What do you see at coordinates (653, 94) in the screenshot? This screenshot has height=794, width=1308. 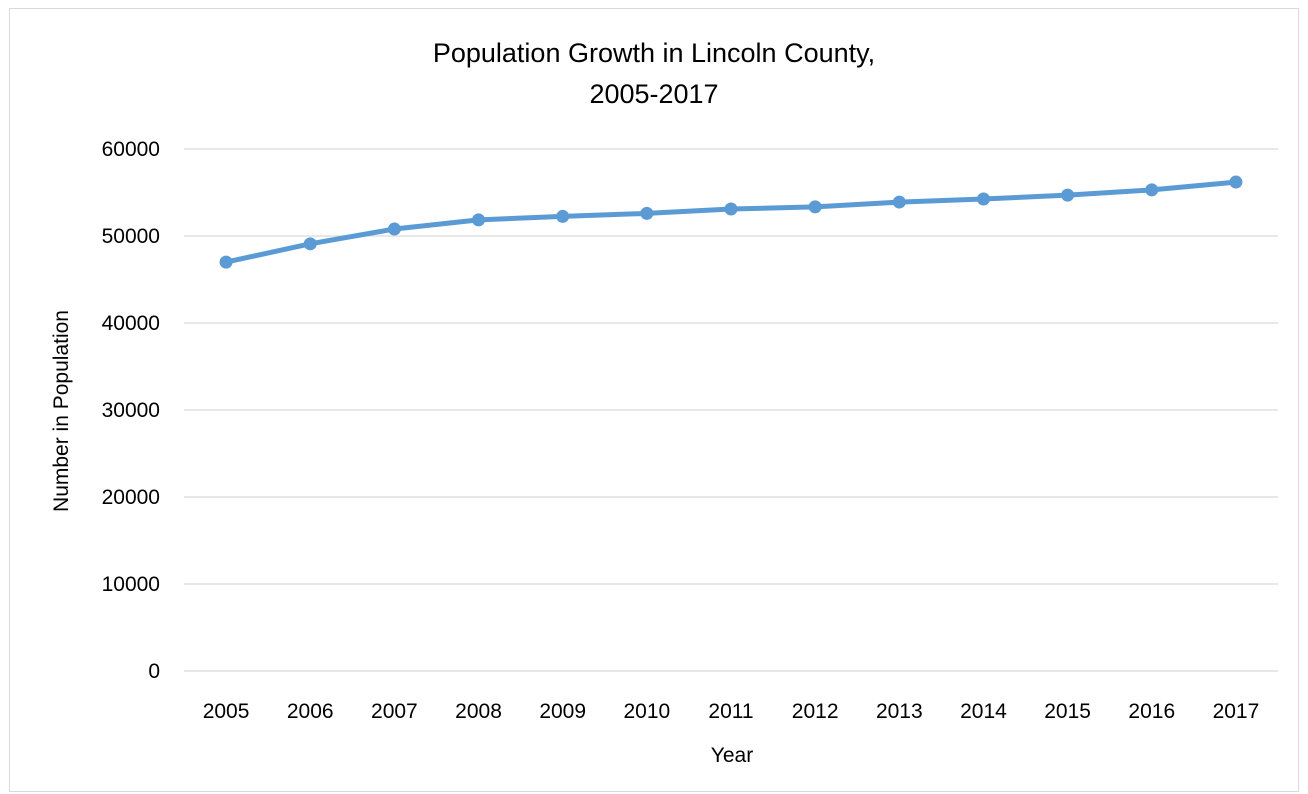 I see `chart-title-line-2: 2005-2017` at bounding box center [653, 94].